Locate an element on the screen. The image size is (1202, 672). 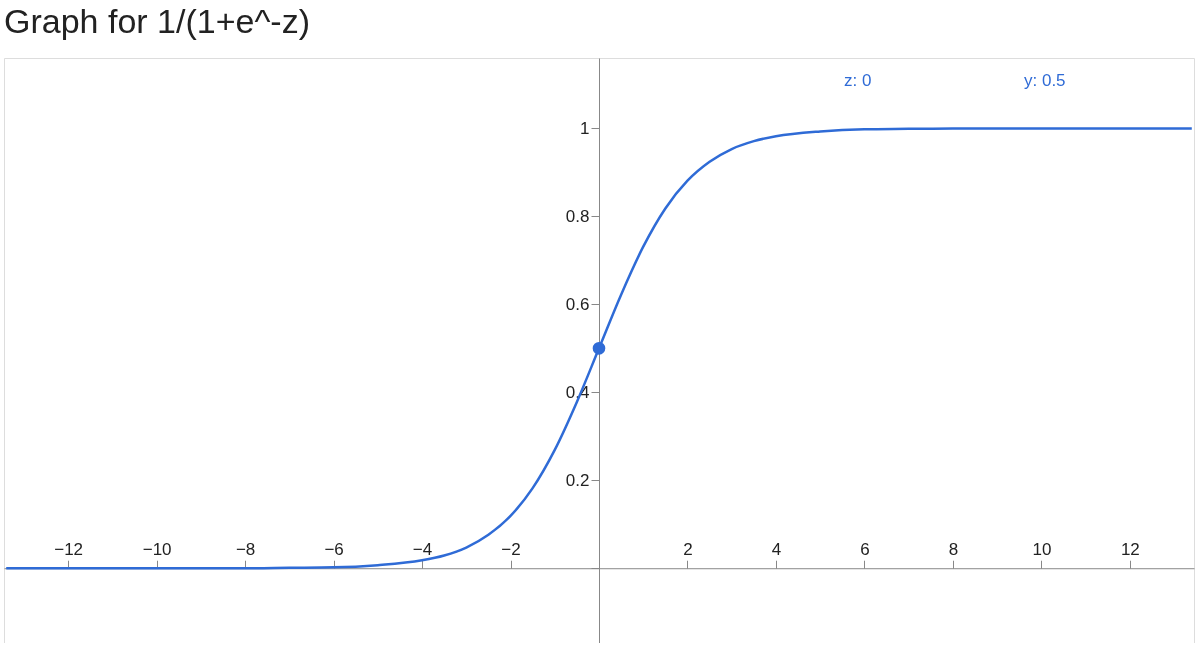
y-tick-label: 1 is located at coordinates (585, 128).